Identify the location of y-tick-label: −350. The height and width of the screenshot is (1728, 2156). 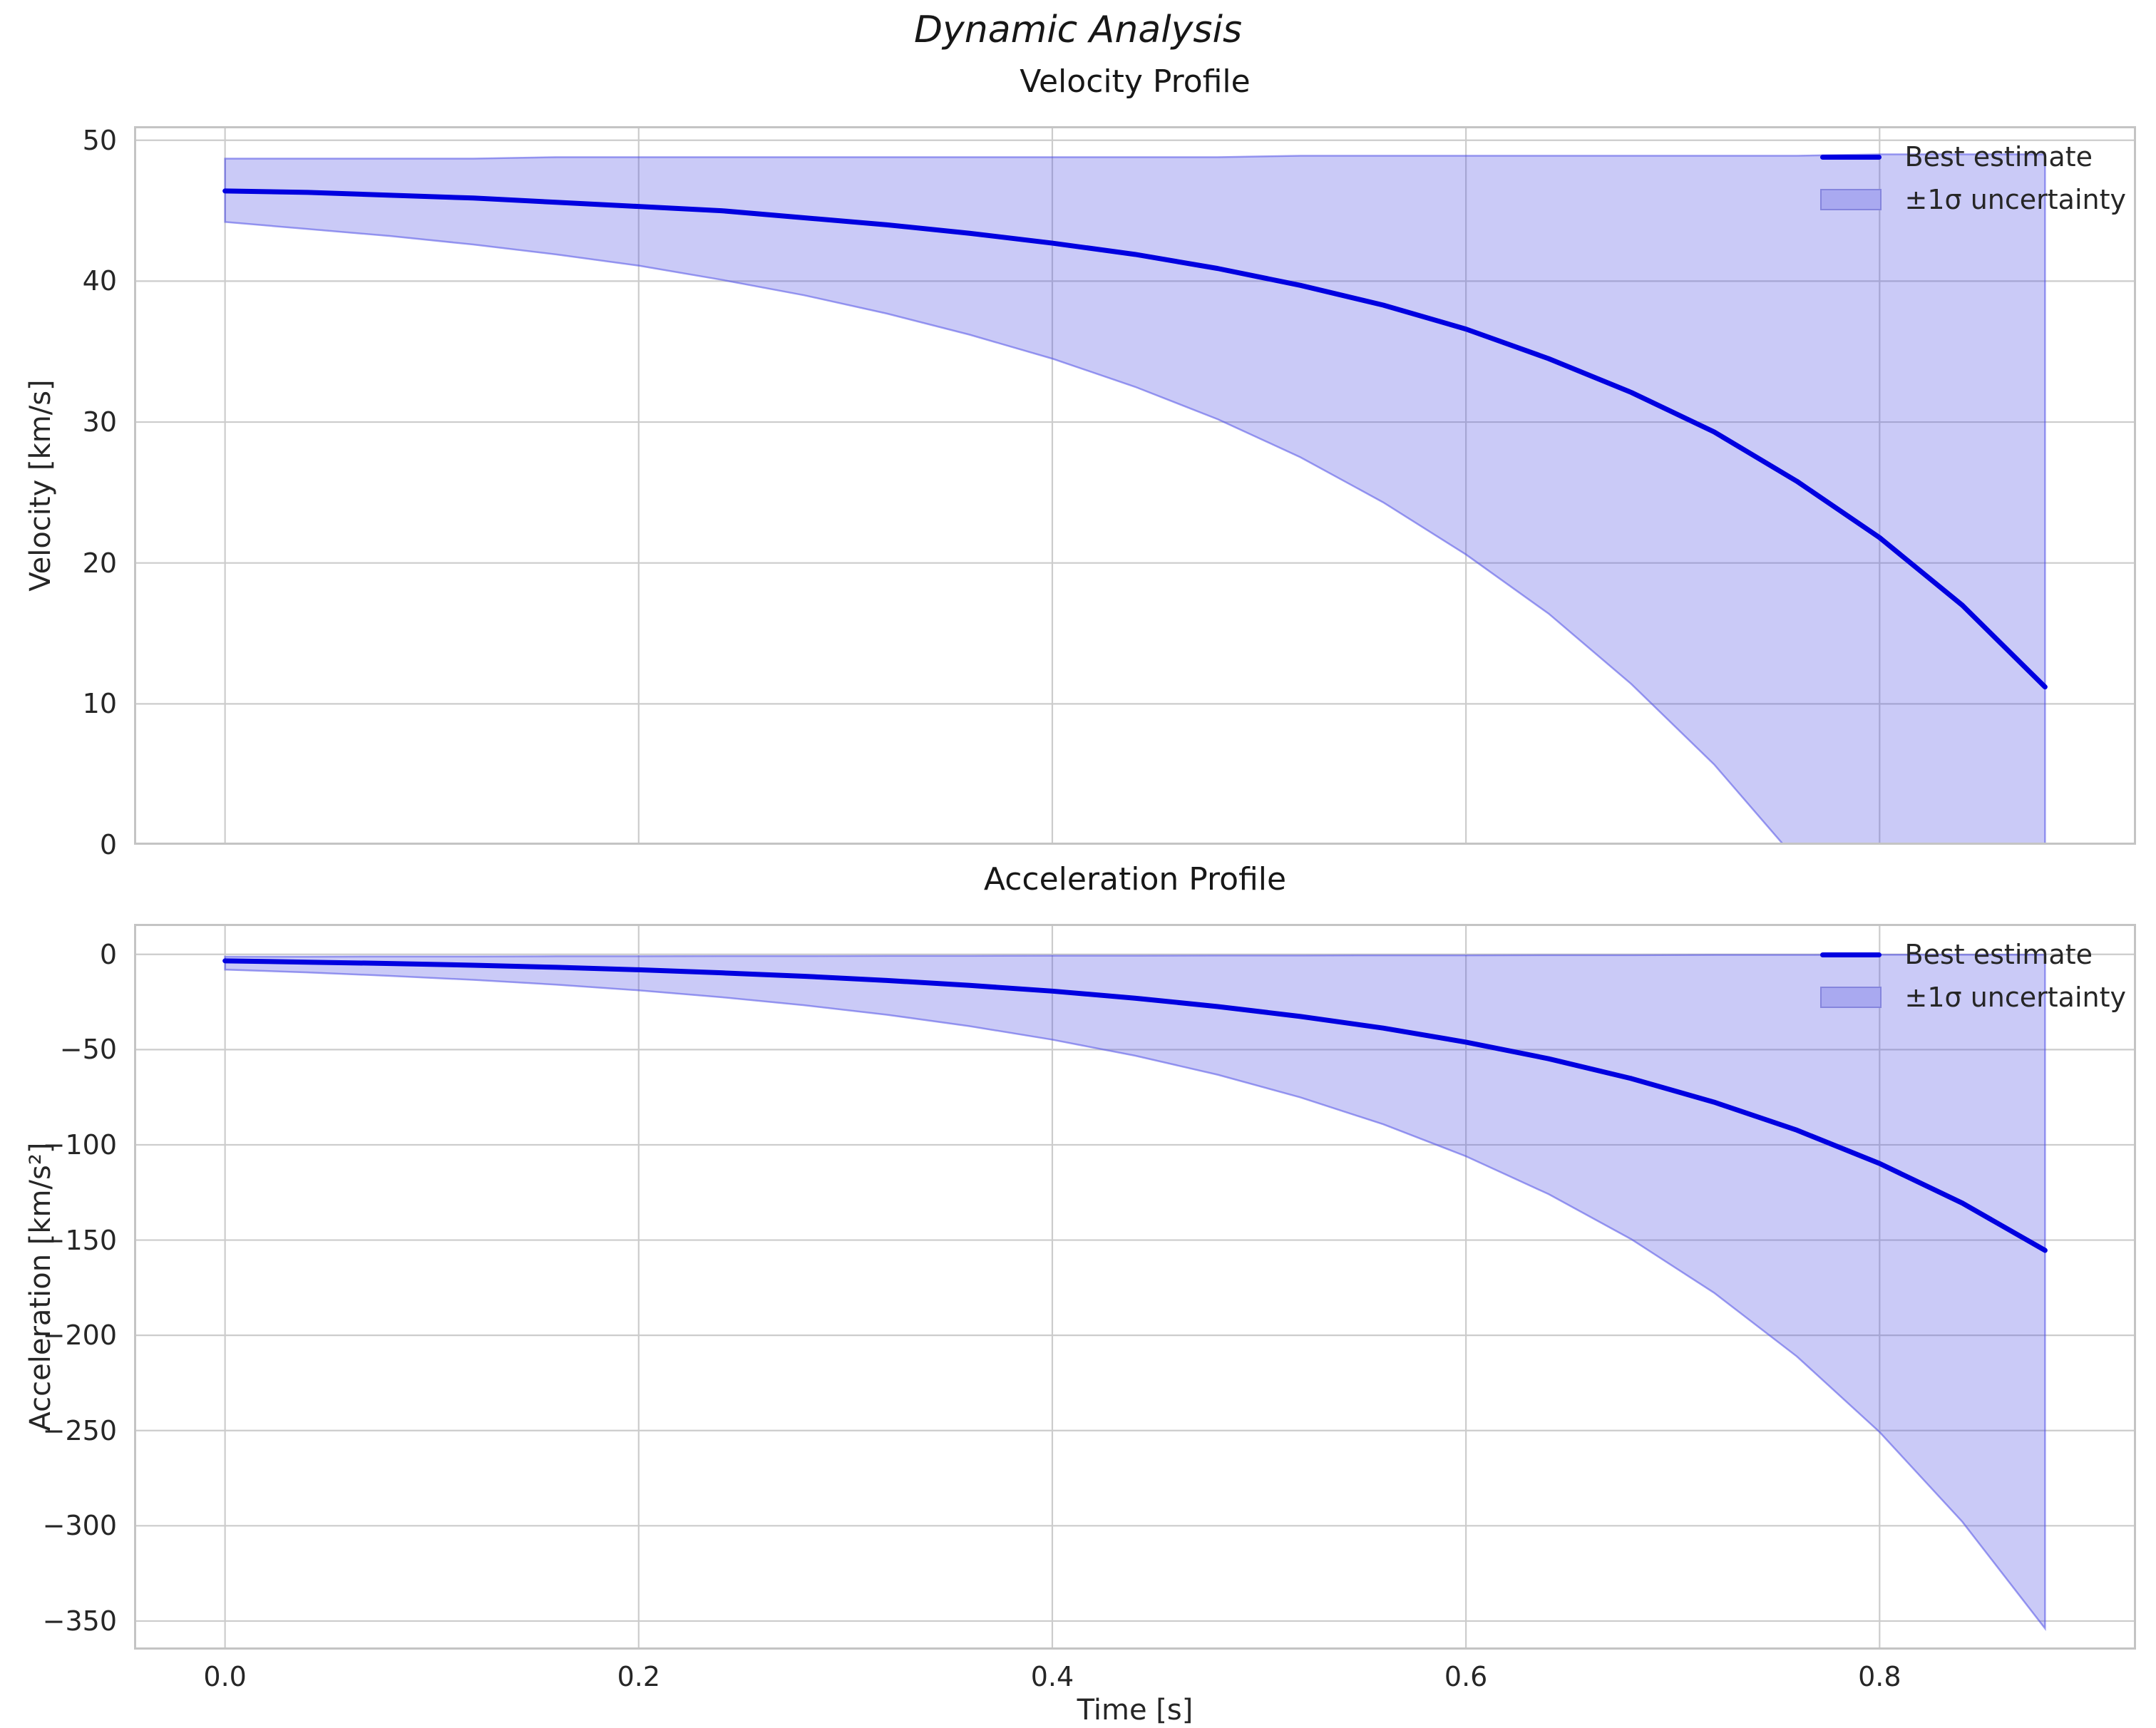
(79, 1621).